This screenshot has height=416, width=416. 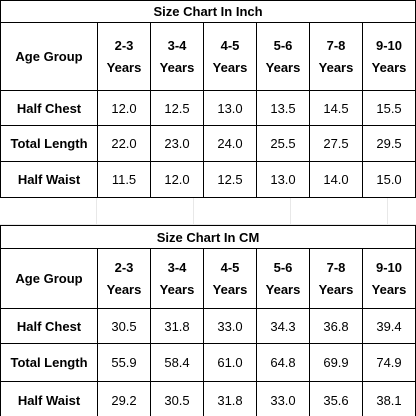 I want to click on measurement: 39.4, so click(x=389, y=326).